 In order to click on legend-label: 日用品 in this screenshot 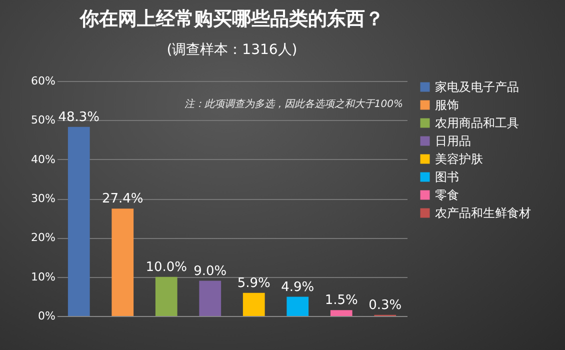, I will do `click(453, 141)`.